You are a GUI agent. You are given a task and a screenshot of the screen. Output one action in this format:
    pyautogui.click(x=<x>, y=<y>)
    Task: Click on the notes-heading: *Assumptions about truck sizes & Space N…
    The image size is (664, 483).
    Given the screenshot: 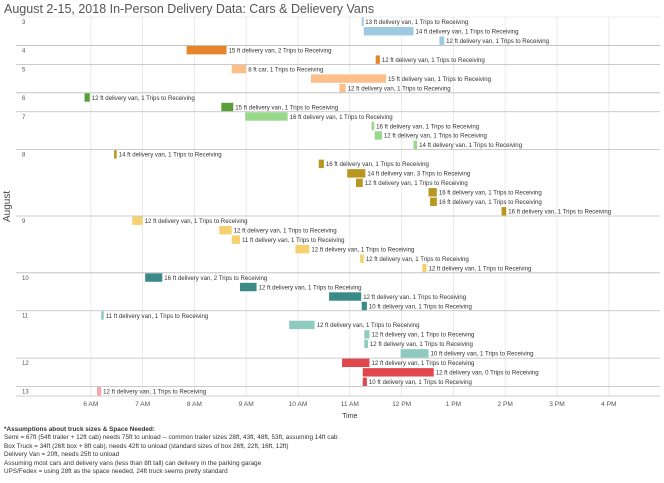 What is the action you would take?
    pyautogui.click(x=79, y=429)
    